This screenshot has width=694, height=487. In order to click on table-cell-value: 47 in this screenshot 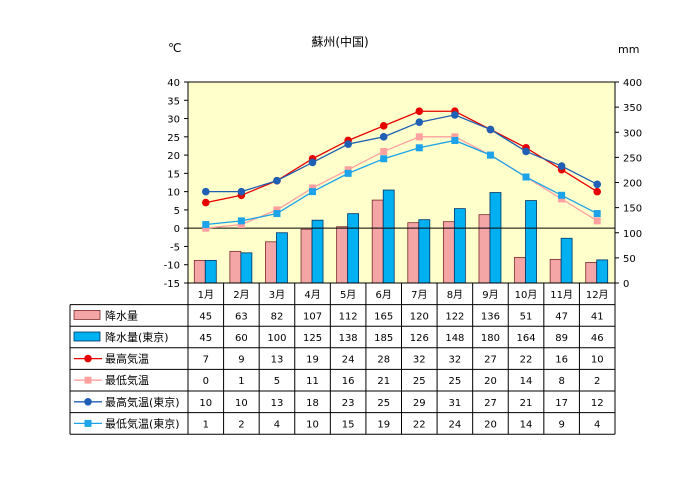, I will do `click(561, 316)`.